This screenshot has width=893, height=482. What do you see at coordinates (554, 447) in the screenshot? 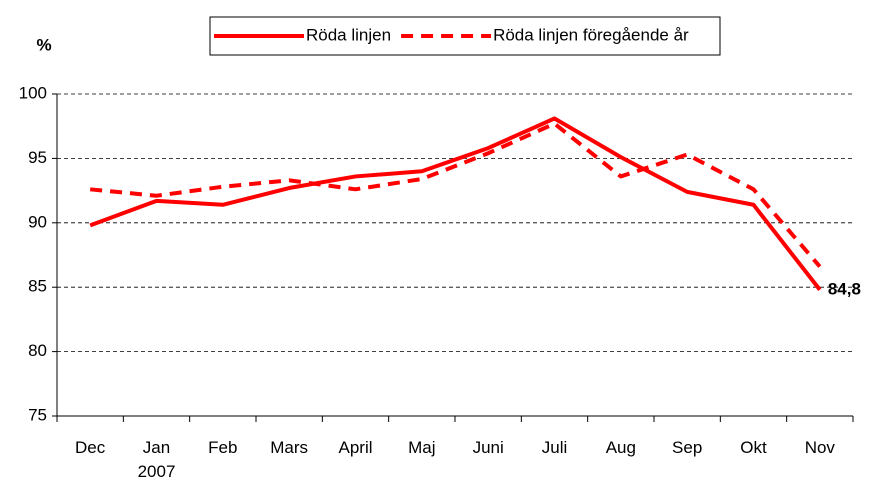
I see `x-tick-label: Juli` at bounding box center [554, 447].